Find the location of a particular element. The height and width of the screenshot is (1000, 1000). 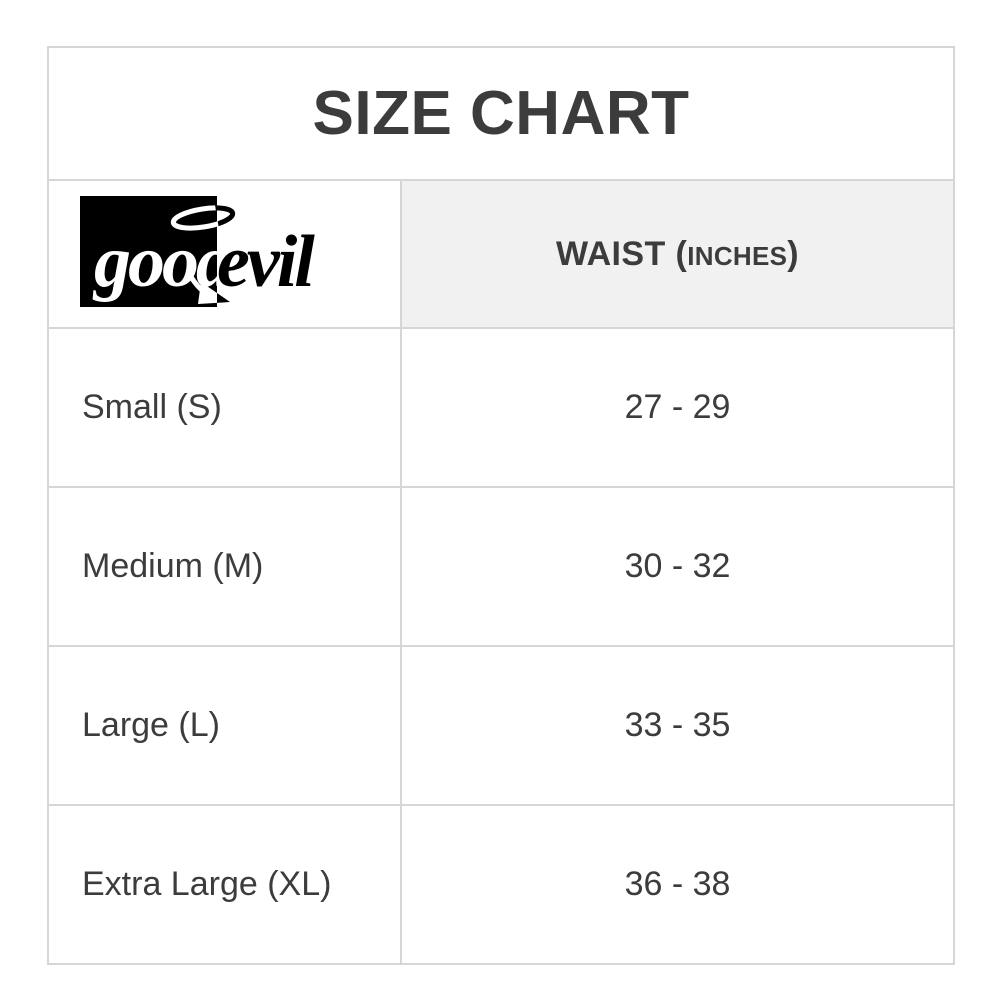

table-row: Small (S) 27 - 29 is located at coordinates (501, 407).